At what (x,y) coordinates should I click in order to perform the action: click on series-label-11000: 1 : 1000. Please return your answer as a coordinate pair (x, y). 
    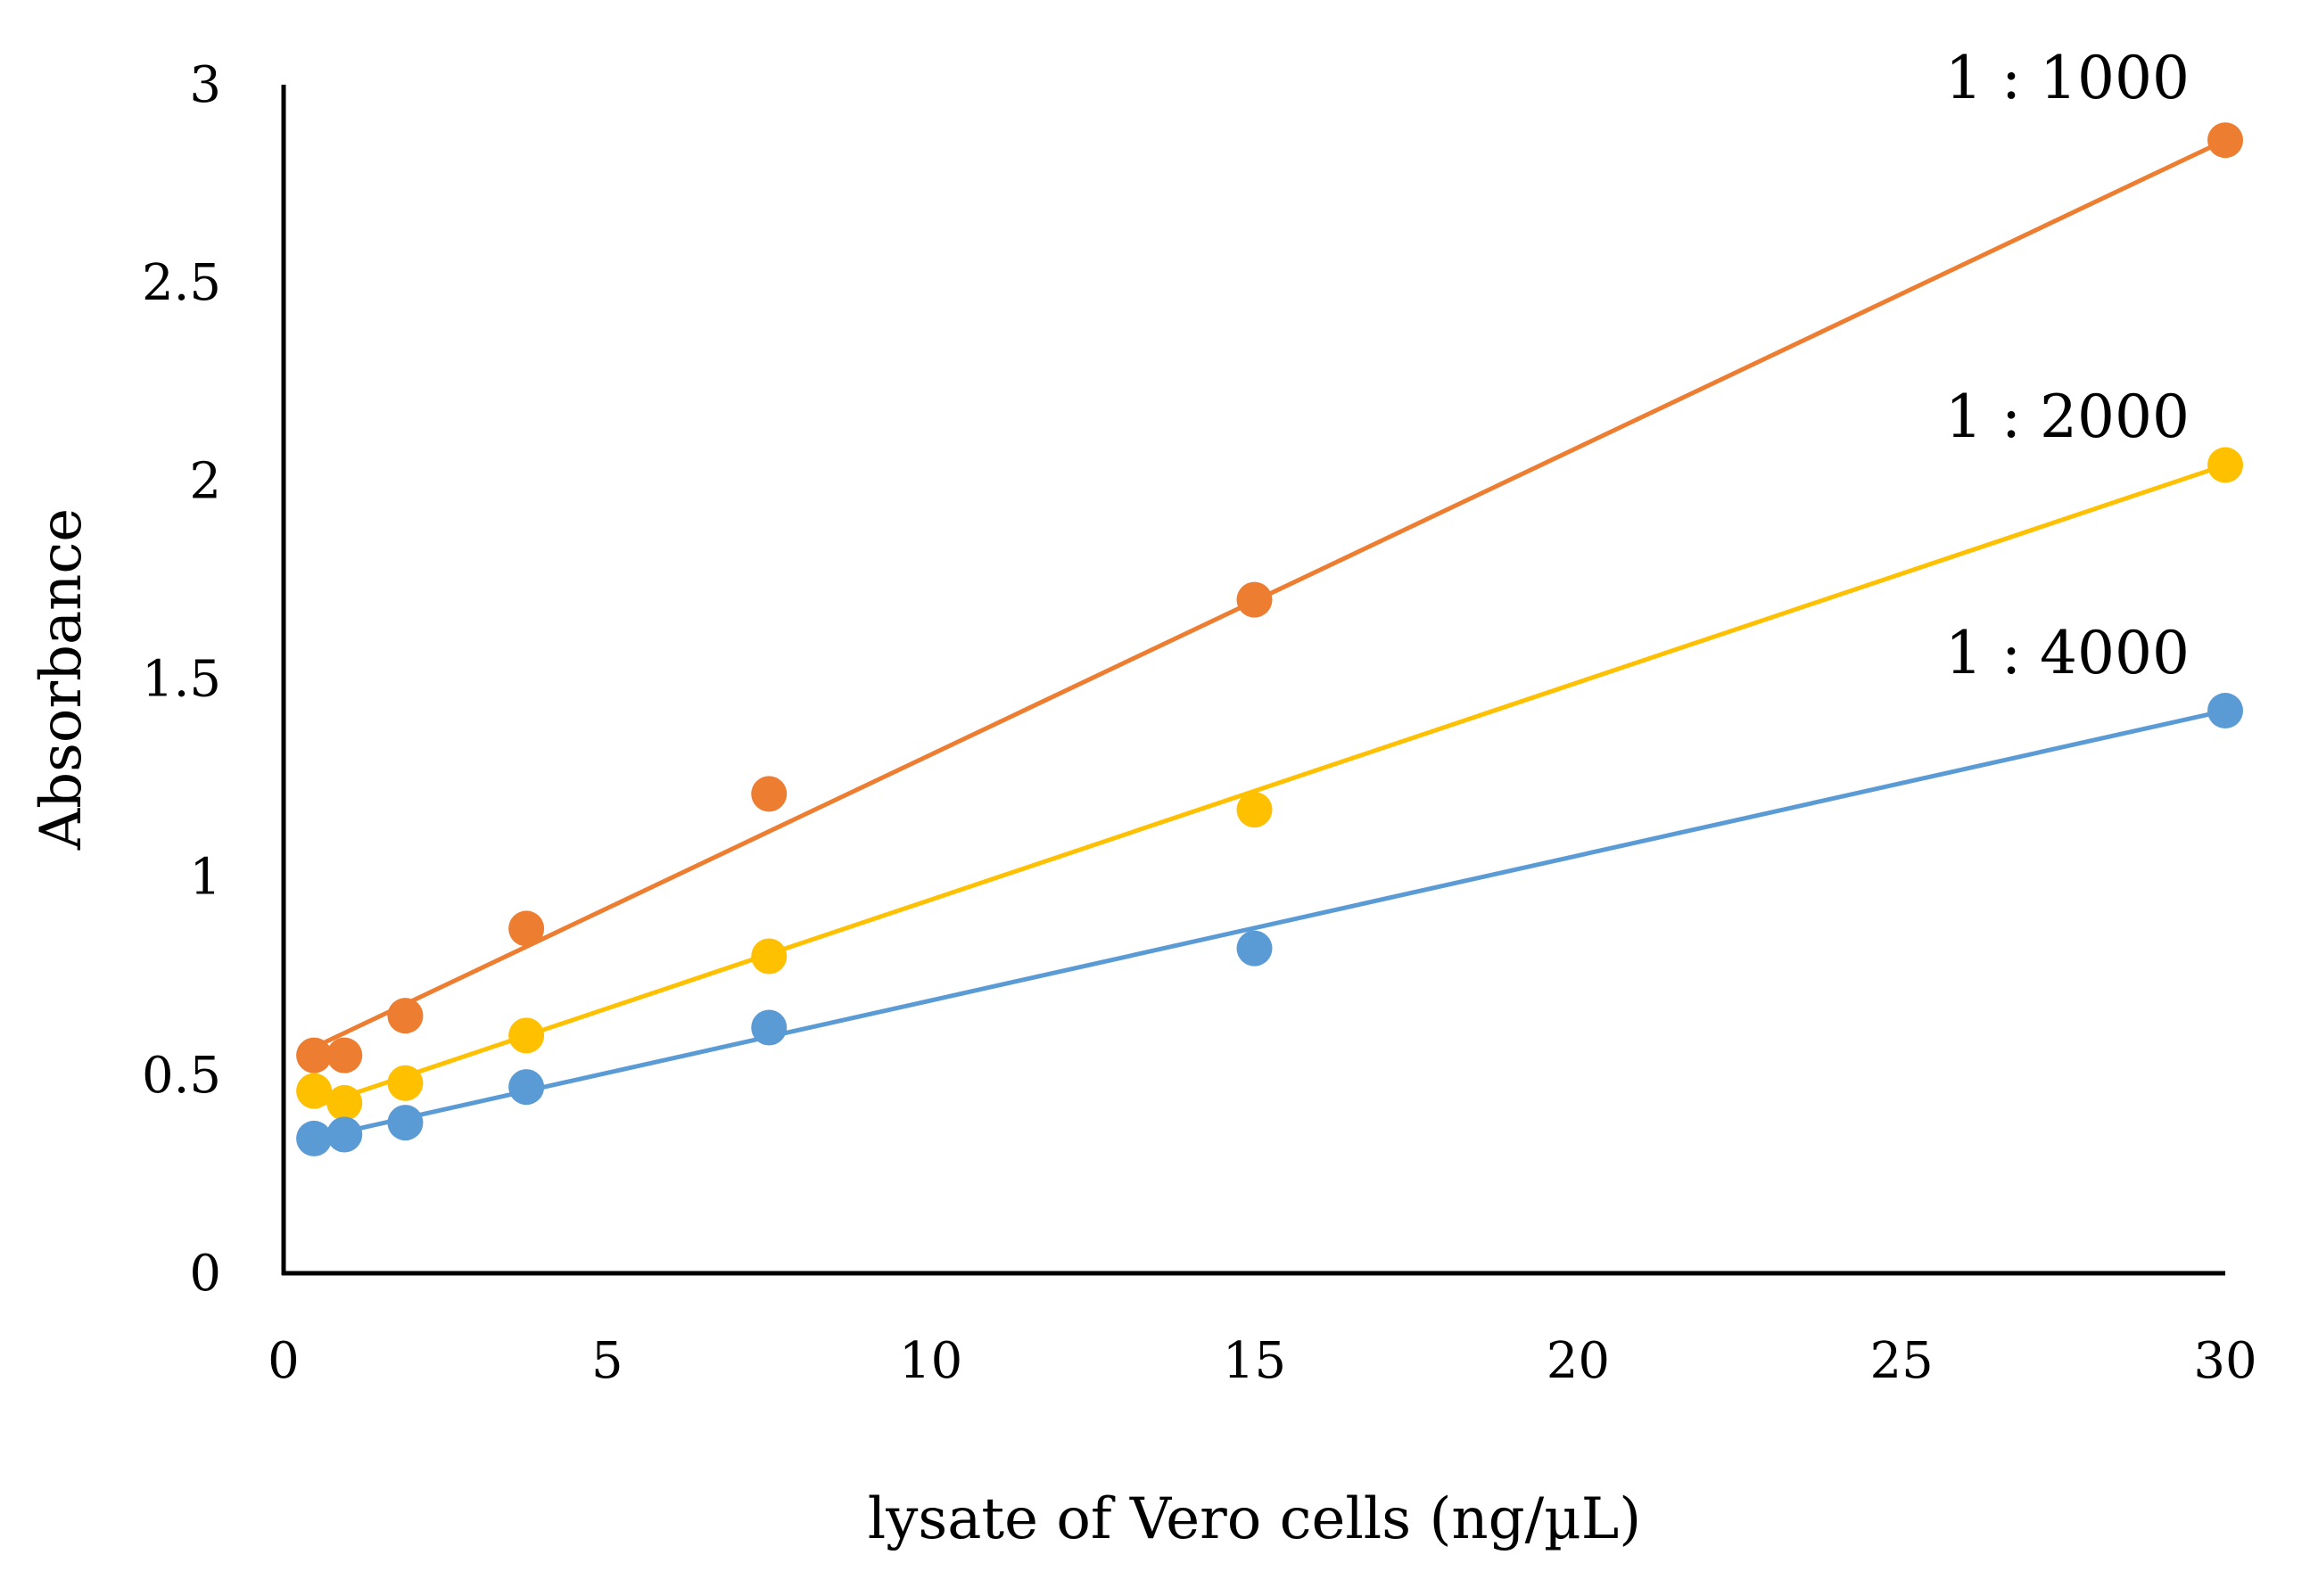
    Looking at the image, I should click on (2067, 78).